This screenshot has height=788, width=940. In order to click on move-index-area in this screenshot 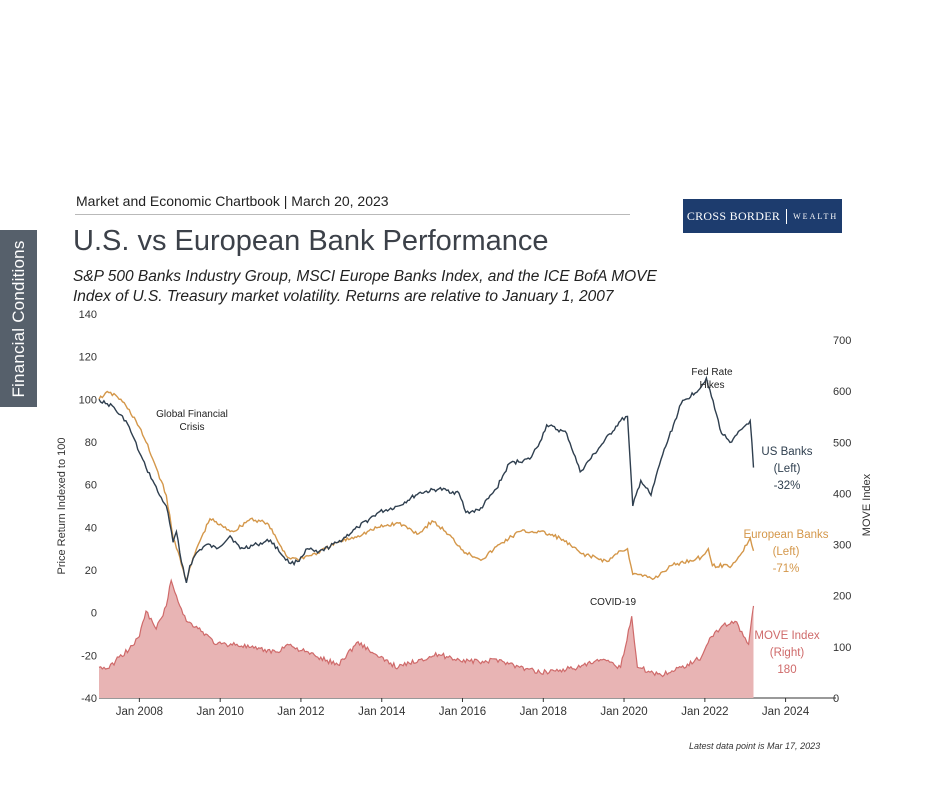, I will do `click(426, 639)`.